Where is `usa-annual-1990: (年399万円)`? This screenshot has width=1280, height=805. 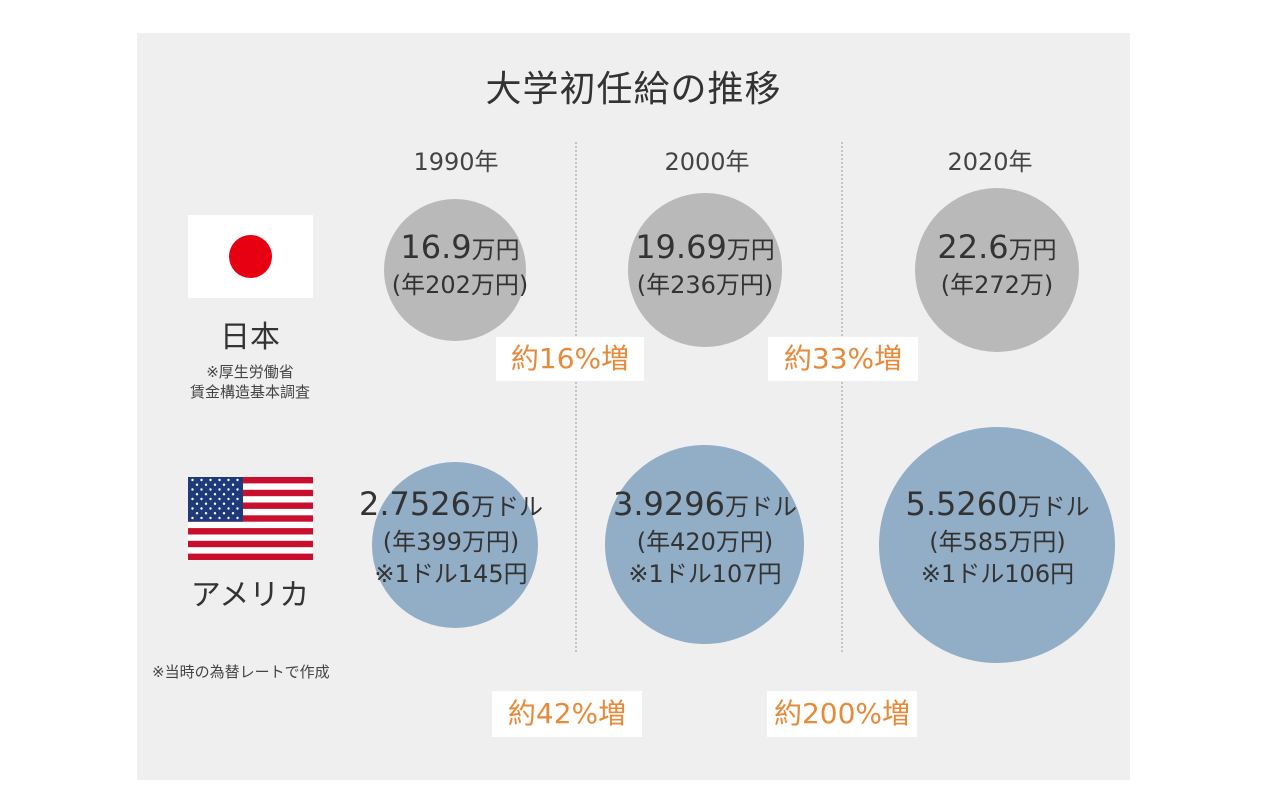 usa-annual-1990: (年399万円) is located at coordinates (451, 542).